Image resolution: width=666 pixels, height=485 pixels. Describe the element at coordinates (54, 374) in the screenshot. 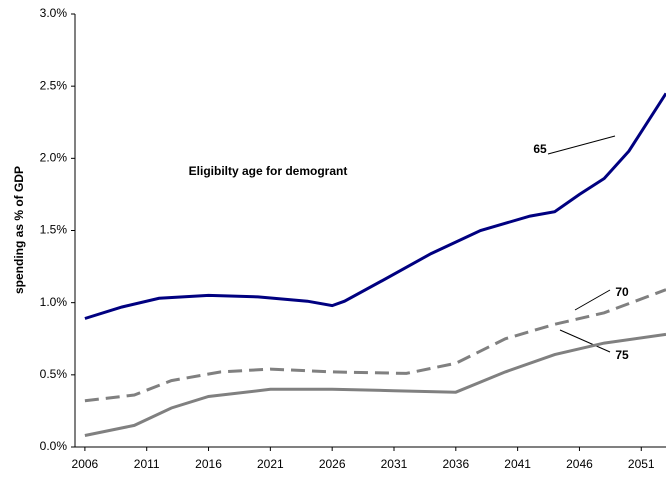

I see `y-tick-label: 0.5%` at that location.